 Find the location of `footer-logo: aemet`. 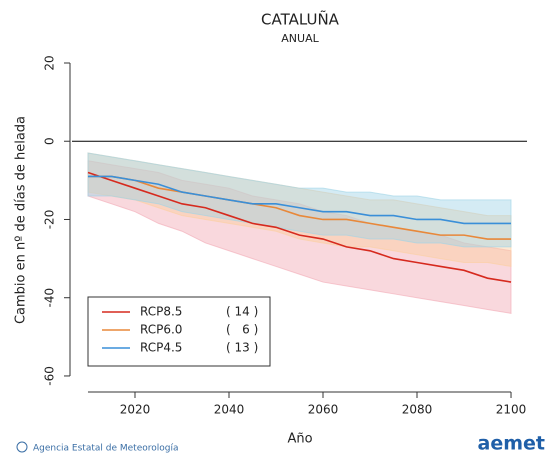

footer-logo: aemet is located at coordinates (511, 444).